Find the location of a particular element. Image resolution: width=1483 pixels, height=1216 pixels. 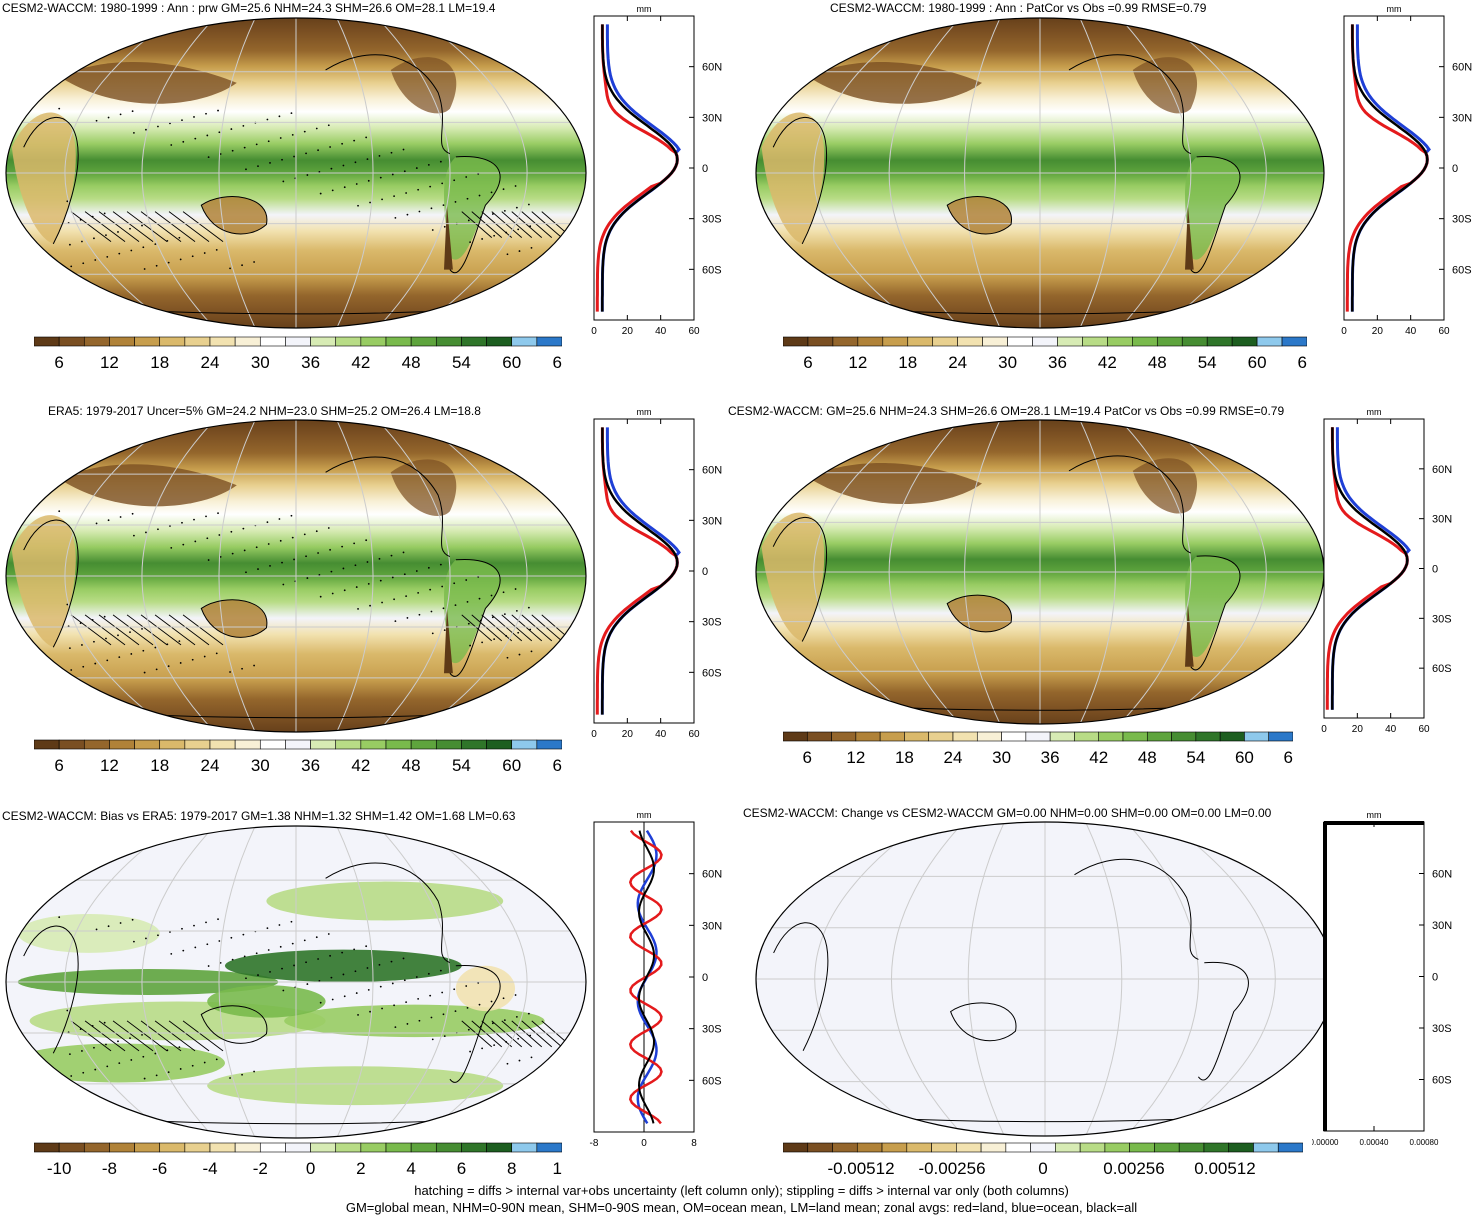

profile-ytick: 60N is located at coordinates (712, 875).